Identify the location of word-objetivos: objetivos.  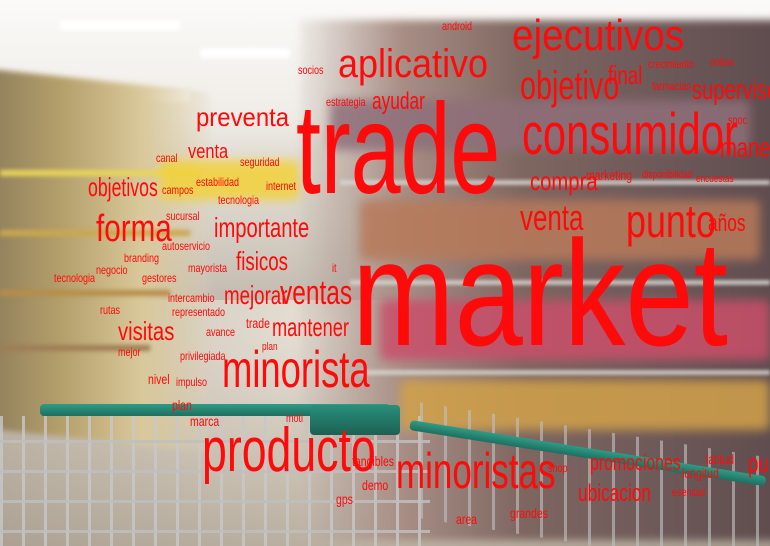
(123, 187).